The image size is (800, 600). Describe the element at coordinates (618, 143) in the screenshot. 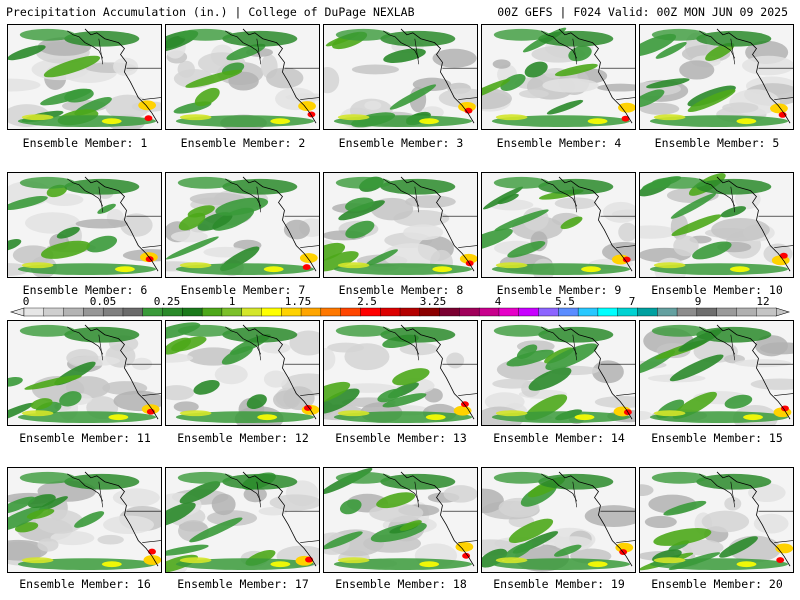

I see `member-number: 4` at that location.